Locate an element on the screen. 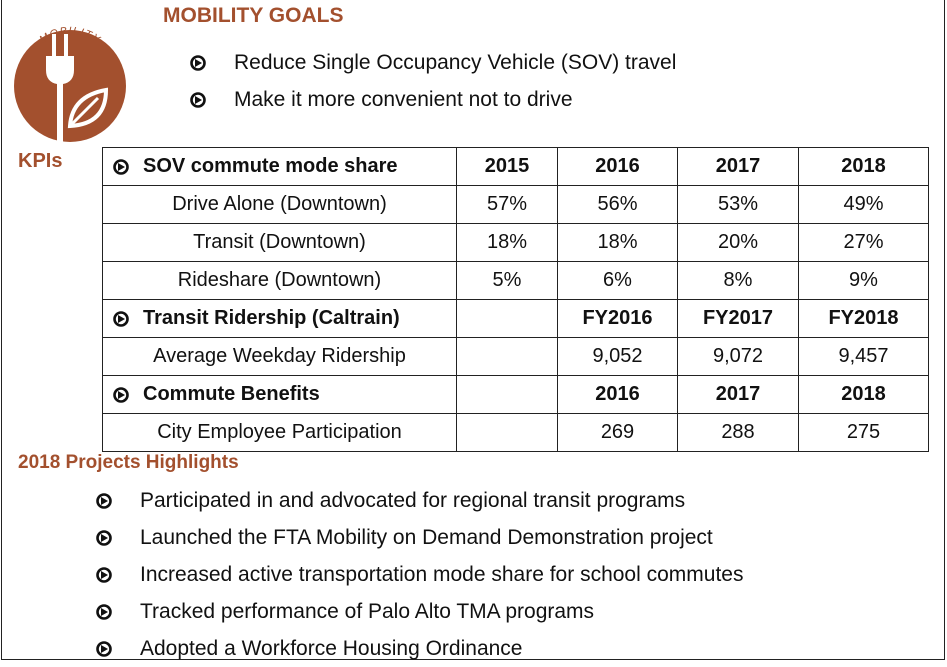  list-item: Make it more convenient not to drive is located at coordinates (433, 99).